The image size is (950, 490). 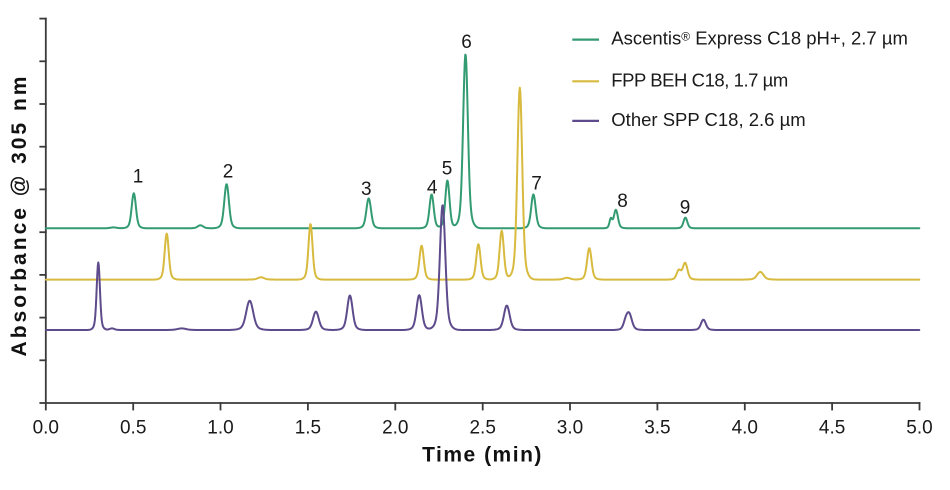 What do you see at coordinates (759, 38) in the screenshot?
I see `svg-text:Ascentis® Express C18 pH+, 2.7: Ascentis® Express C18 pH+, 2.7 µm` at bounding box center [759, 38].